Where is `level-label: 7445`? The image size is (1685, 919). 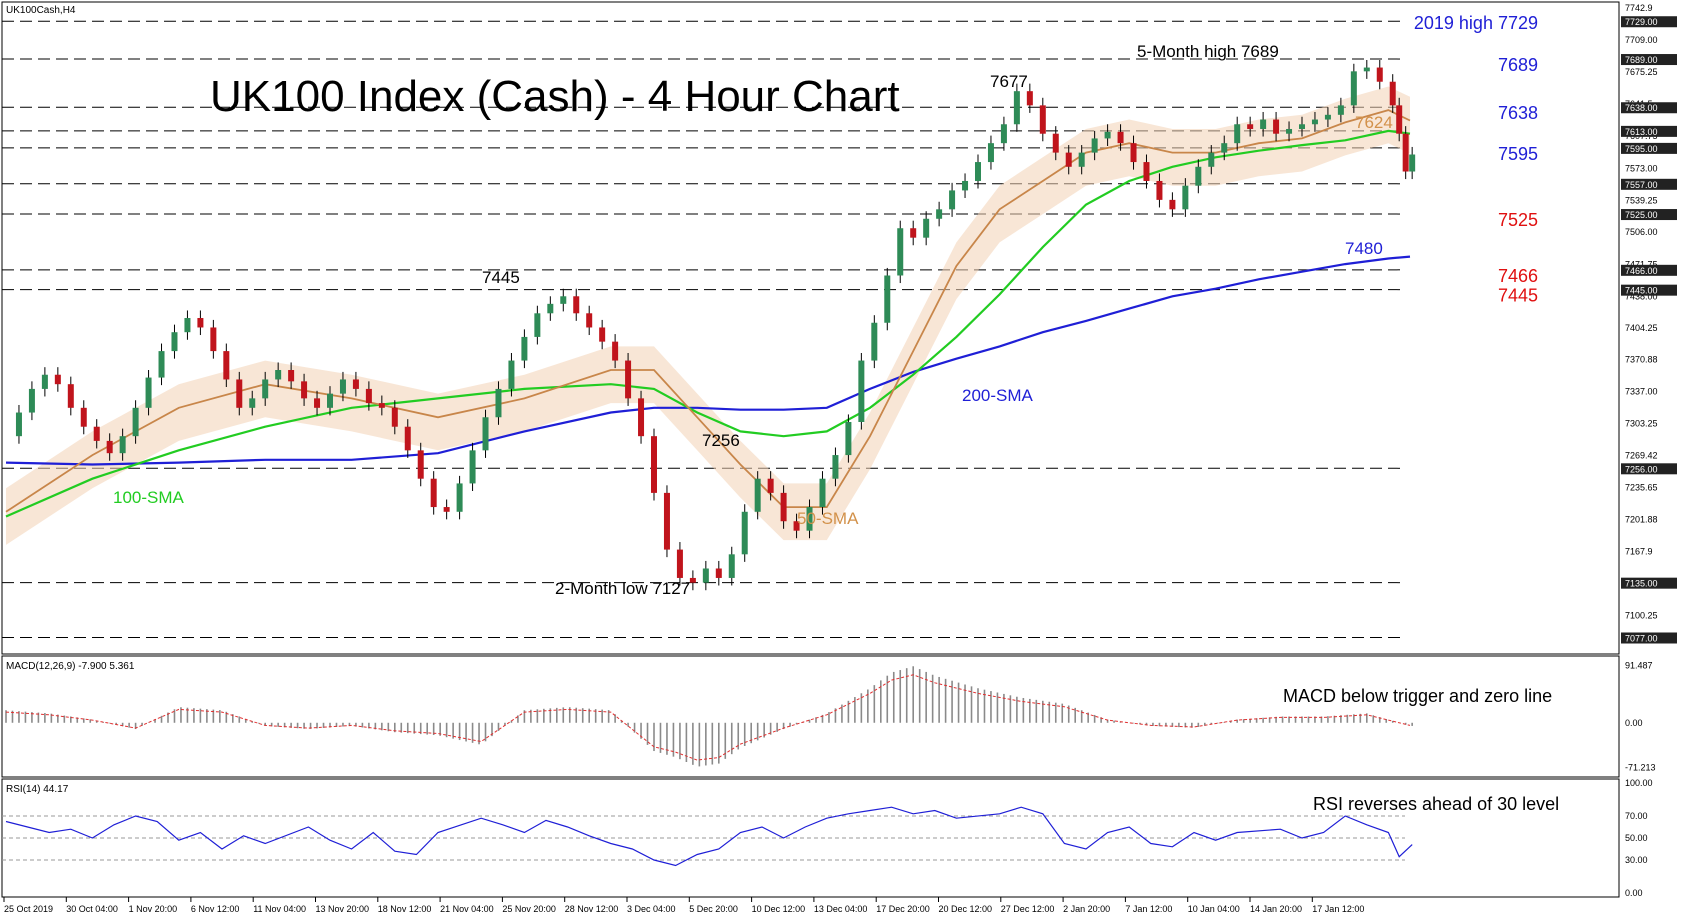 level-label: 7445 is located at coordinates (1518, 296).